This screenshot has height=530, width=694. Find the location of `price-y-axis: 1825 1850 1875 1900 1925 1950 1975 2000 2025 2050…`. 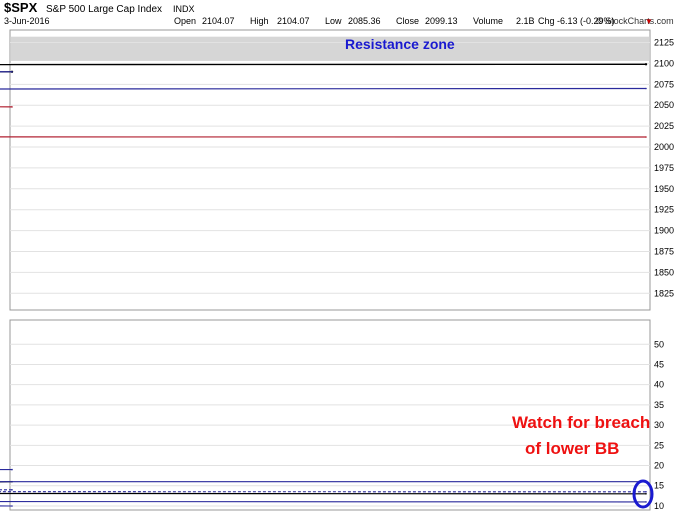

price-y-axis: 1825 1850 1875 1900 1925 1950 1975 2000 2025 2050… is located at coordinates (664, 168).